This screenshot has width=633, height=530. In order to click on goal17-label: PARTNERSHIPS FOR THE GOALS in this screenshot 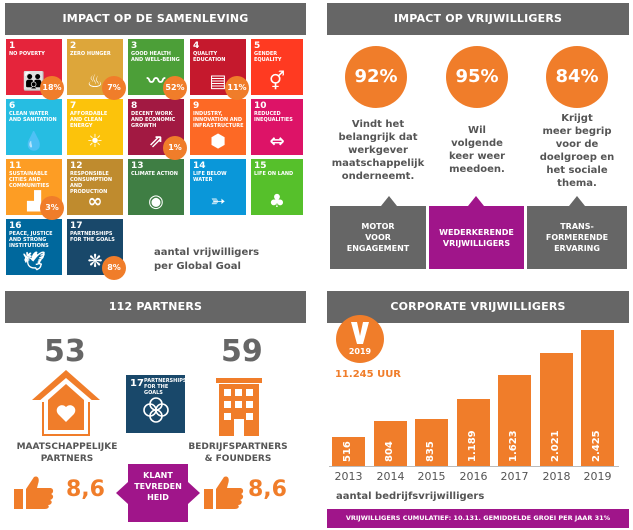, I will do `click(165, 387)`.